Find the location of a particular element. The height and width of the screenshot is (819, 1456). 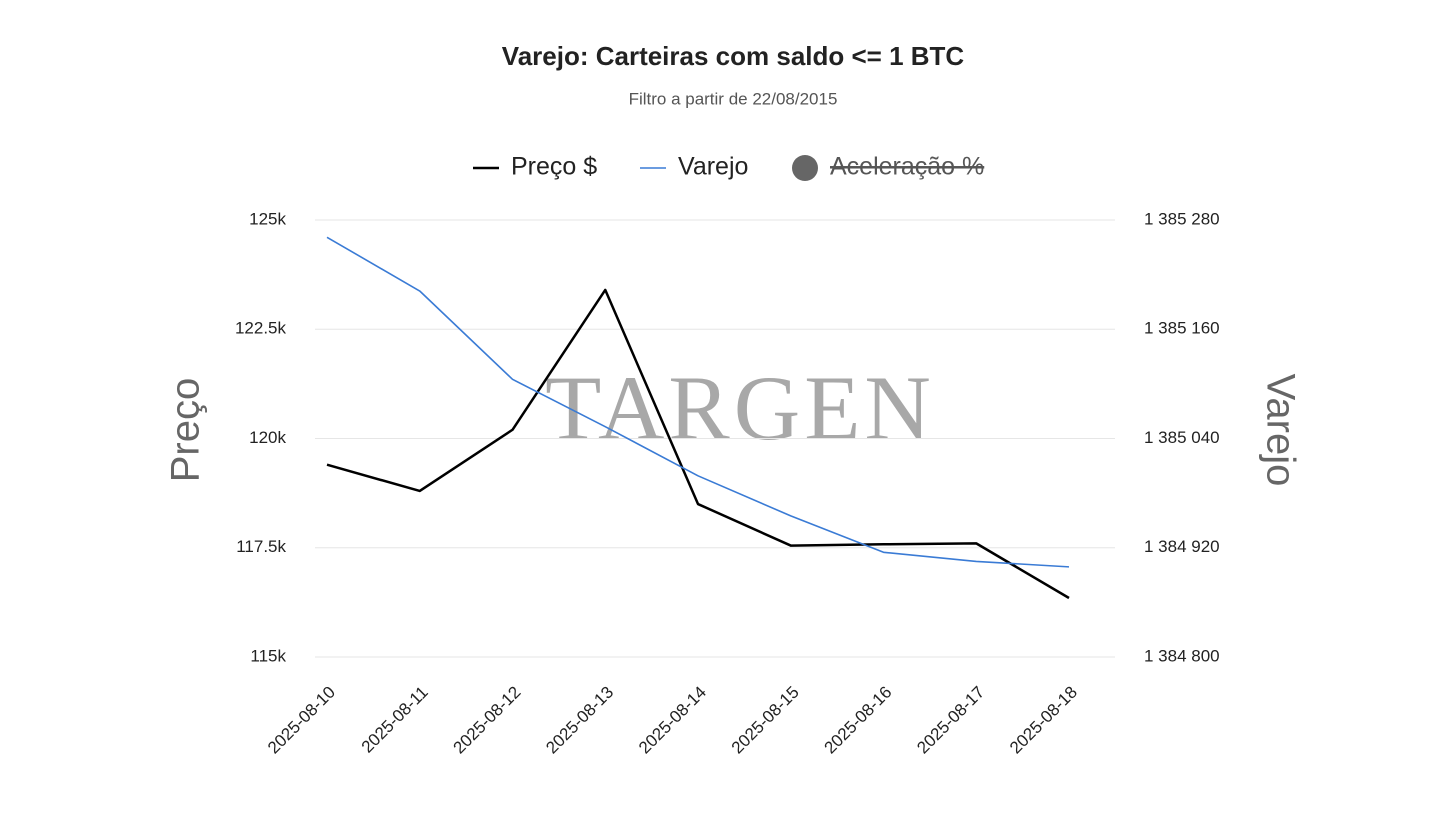

y2-tick-label: 1 384 800 is located at coordinates (1182, 655).